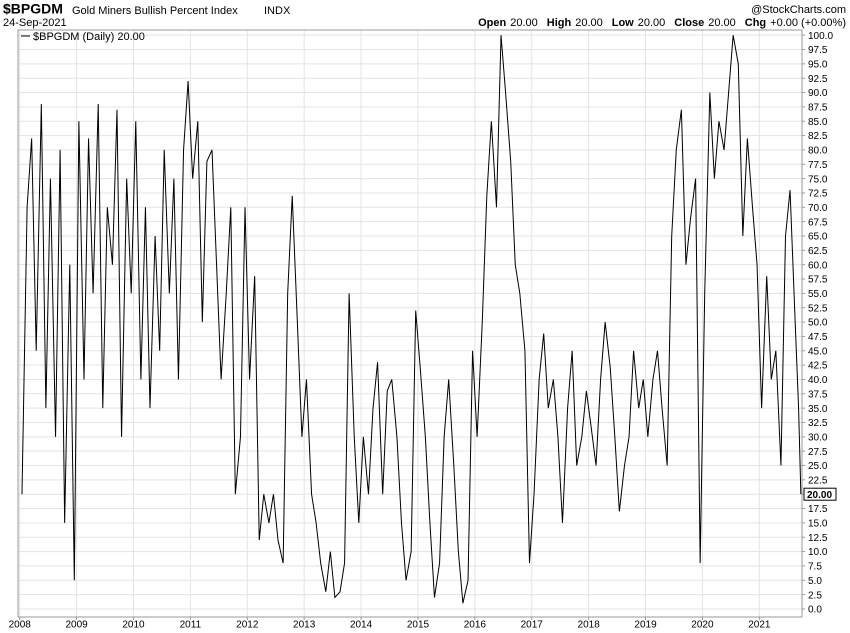  I want to click on x-tick-label: 2017, so click(532, 625).